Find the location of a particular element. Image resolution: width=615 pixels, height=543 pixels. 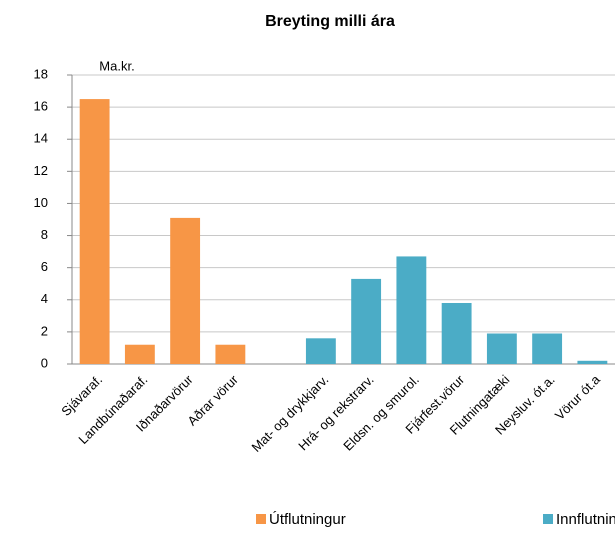

y-tick-label: 14 is located at coordinates (41, 138).